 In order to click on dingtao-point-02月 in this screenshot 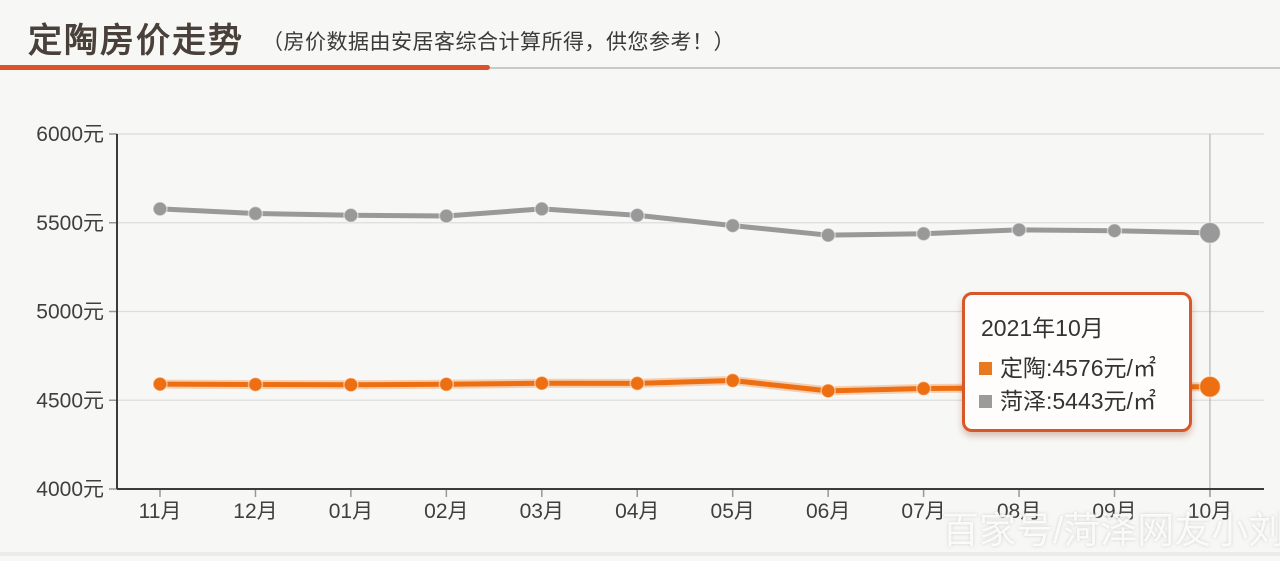, I will do `click(446, 384)`.